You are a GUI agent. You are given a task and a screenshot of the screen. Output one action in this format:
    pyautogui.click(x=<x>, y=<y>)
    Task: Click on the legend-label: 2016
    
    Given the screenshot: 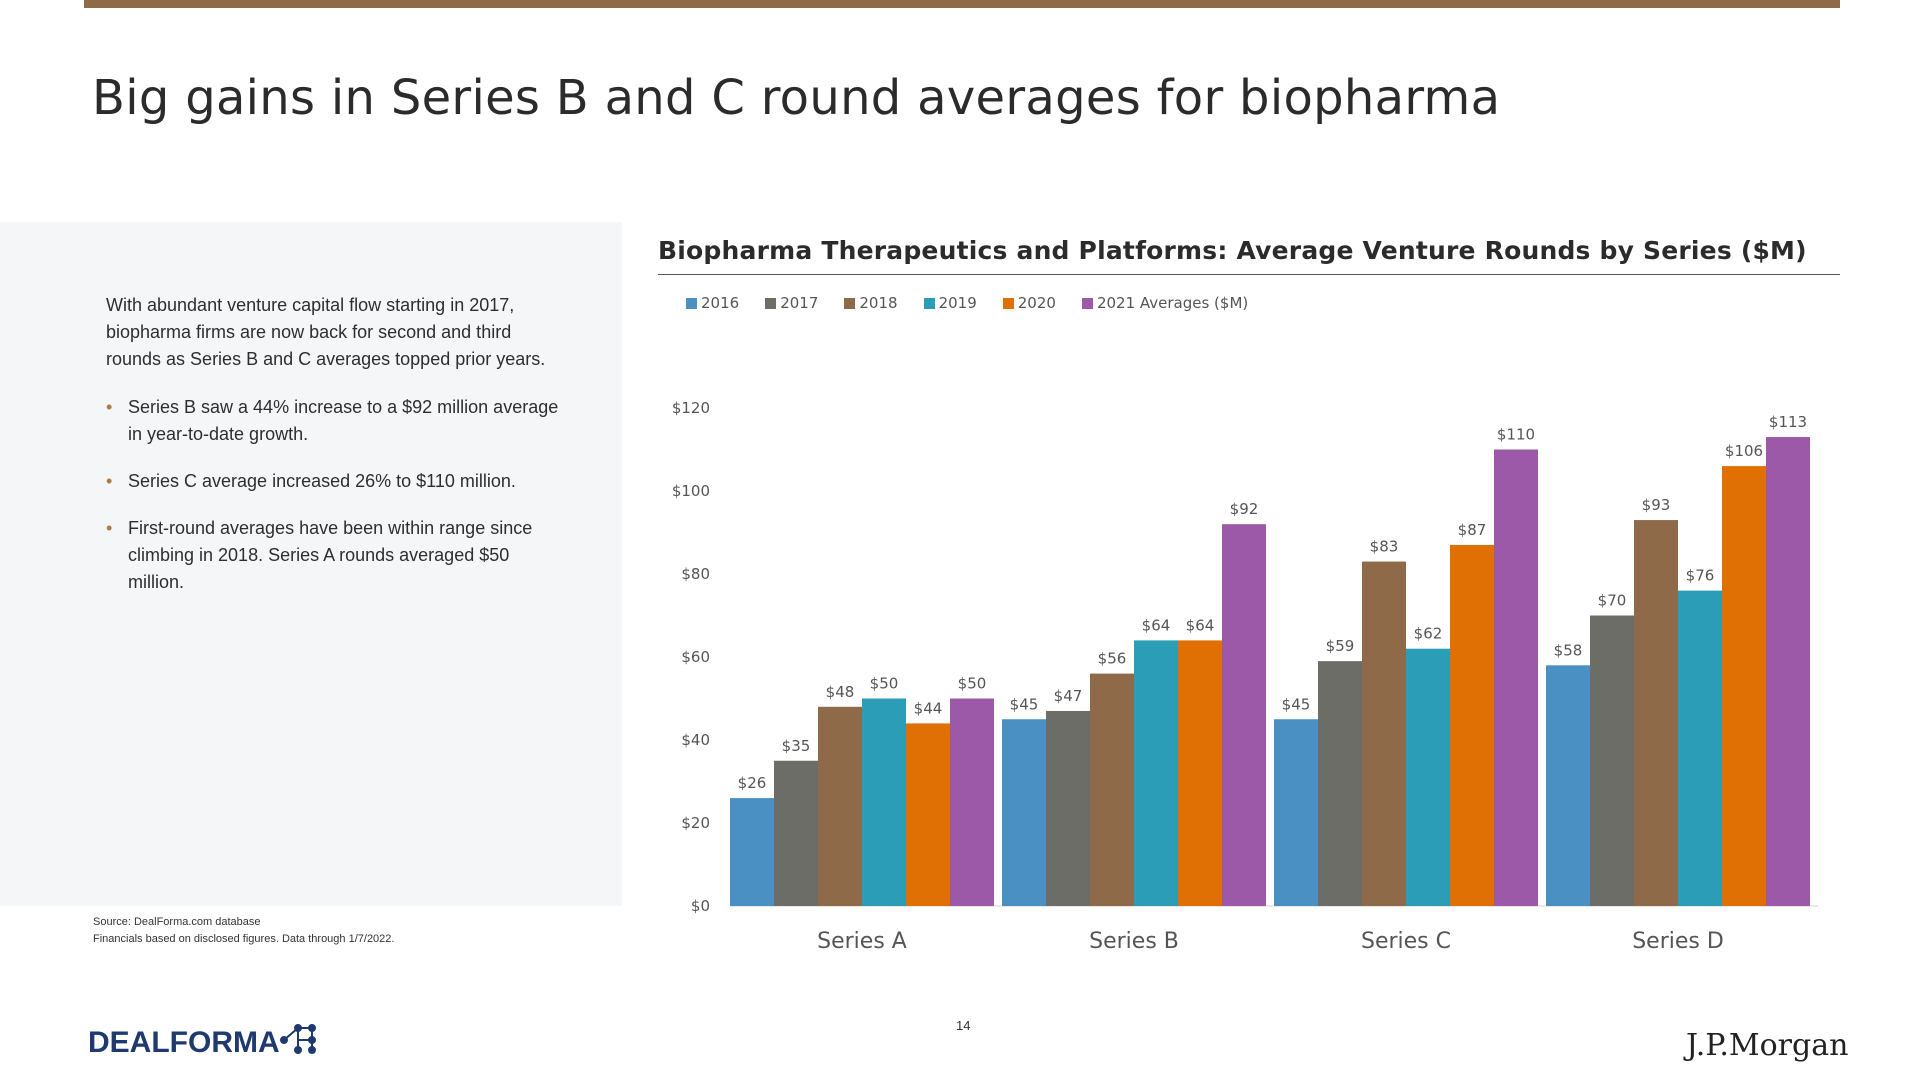 What is the action you would take?
    pyautogui.click(x=720, y=303)
    